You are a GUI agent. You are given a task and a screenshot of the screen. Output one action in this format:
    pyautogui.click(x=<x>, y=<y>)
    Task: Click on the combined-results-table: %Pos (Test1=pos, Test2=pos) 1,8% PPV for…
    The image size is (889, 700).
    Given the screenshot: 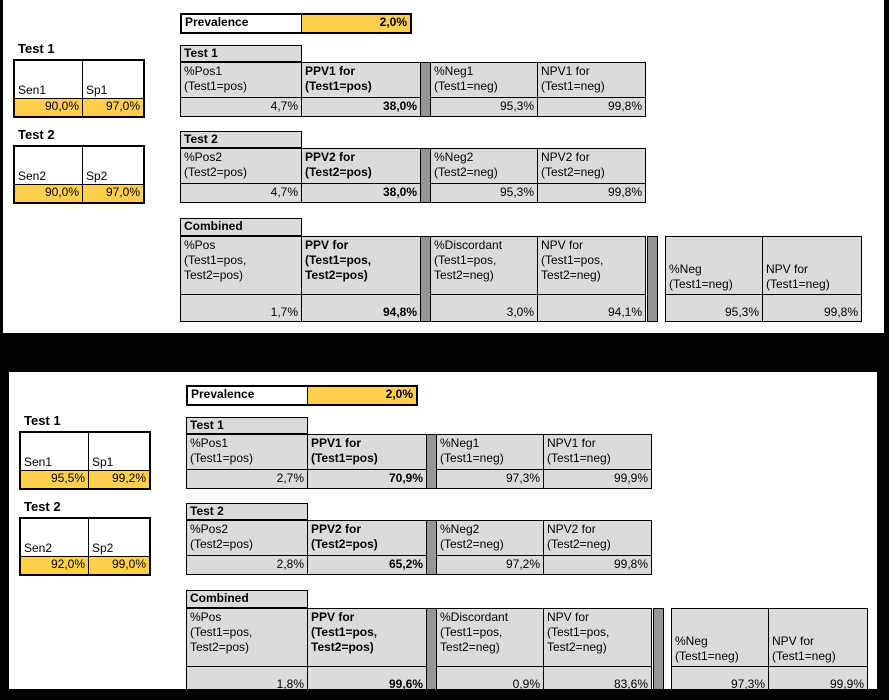 What is the action you would take?
    pyautogui.click(x=419, y=648)
    